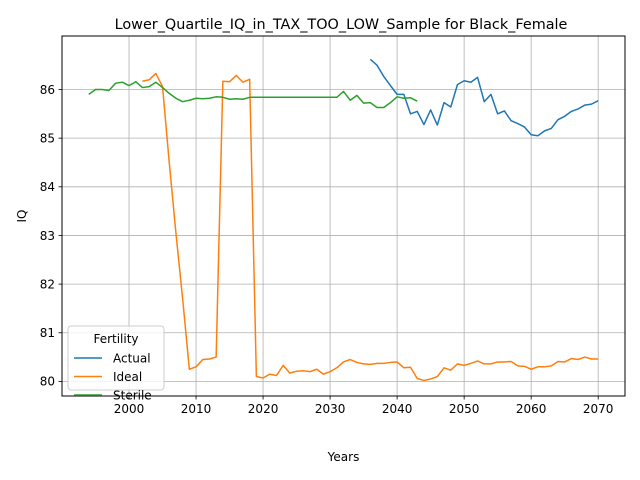 The width and height of the screenshot is (640, 480). I want to click on x-tick-label: 2050, so click(464, 409).